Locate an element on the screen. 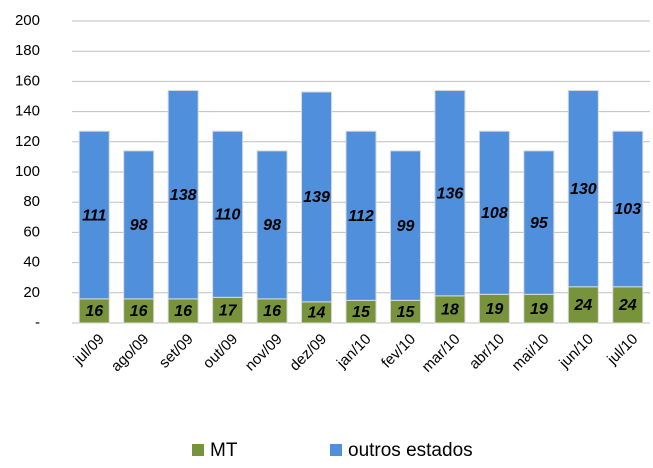 The width and height of the screenshot is (653, 468). data-label: 95 is located at coordinates (539, 223).